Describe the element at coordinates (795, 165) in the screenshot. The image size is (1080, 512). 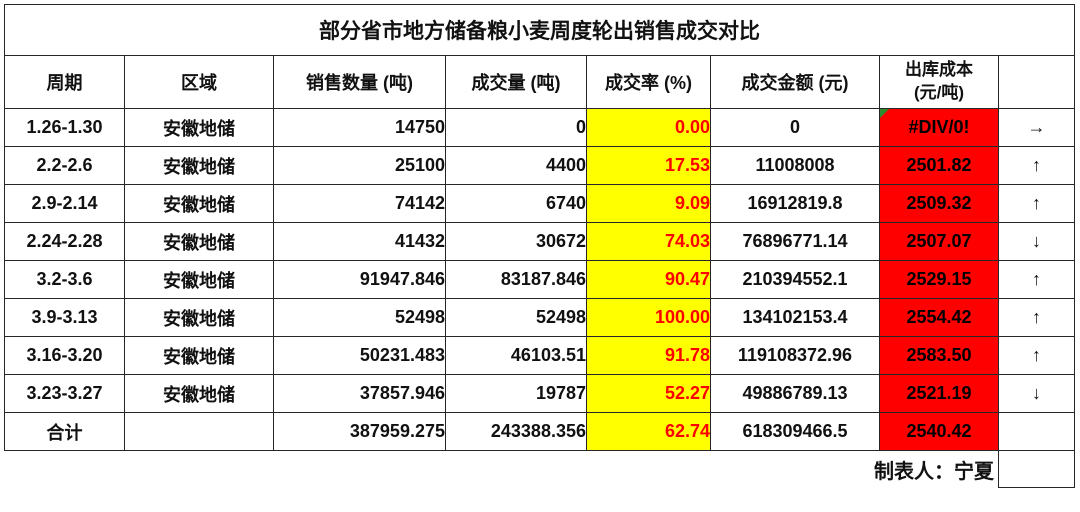
I see `cell-amount: 11008008` at that location.